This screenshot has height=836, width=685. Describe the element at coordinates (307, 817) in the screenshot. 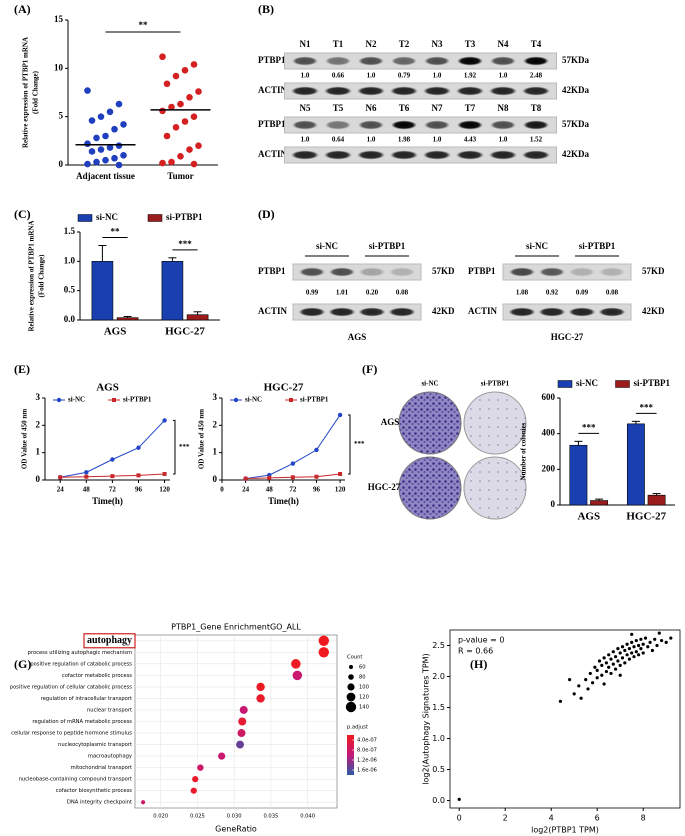

I see `x-tick-label: 0.040` at that location.